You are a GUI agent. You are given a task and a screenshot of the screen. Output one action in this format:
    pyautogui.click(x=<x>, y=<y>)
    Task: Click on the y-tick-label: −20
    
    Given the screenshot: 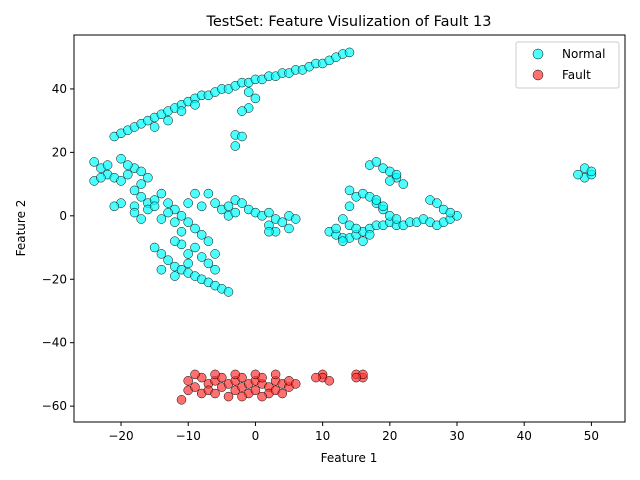 What is the action you would take?
    pyautogui.click(x=54, y=279)
    